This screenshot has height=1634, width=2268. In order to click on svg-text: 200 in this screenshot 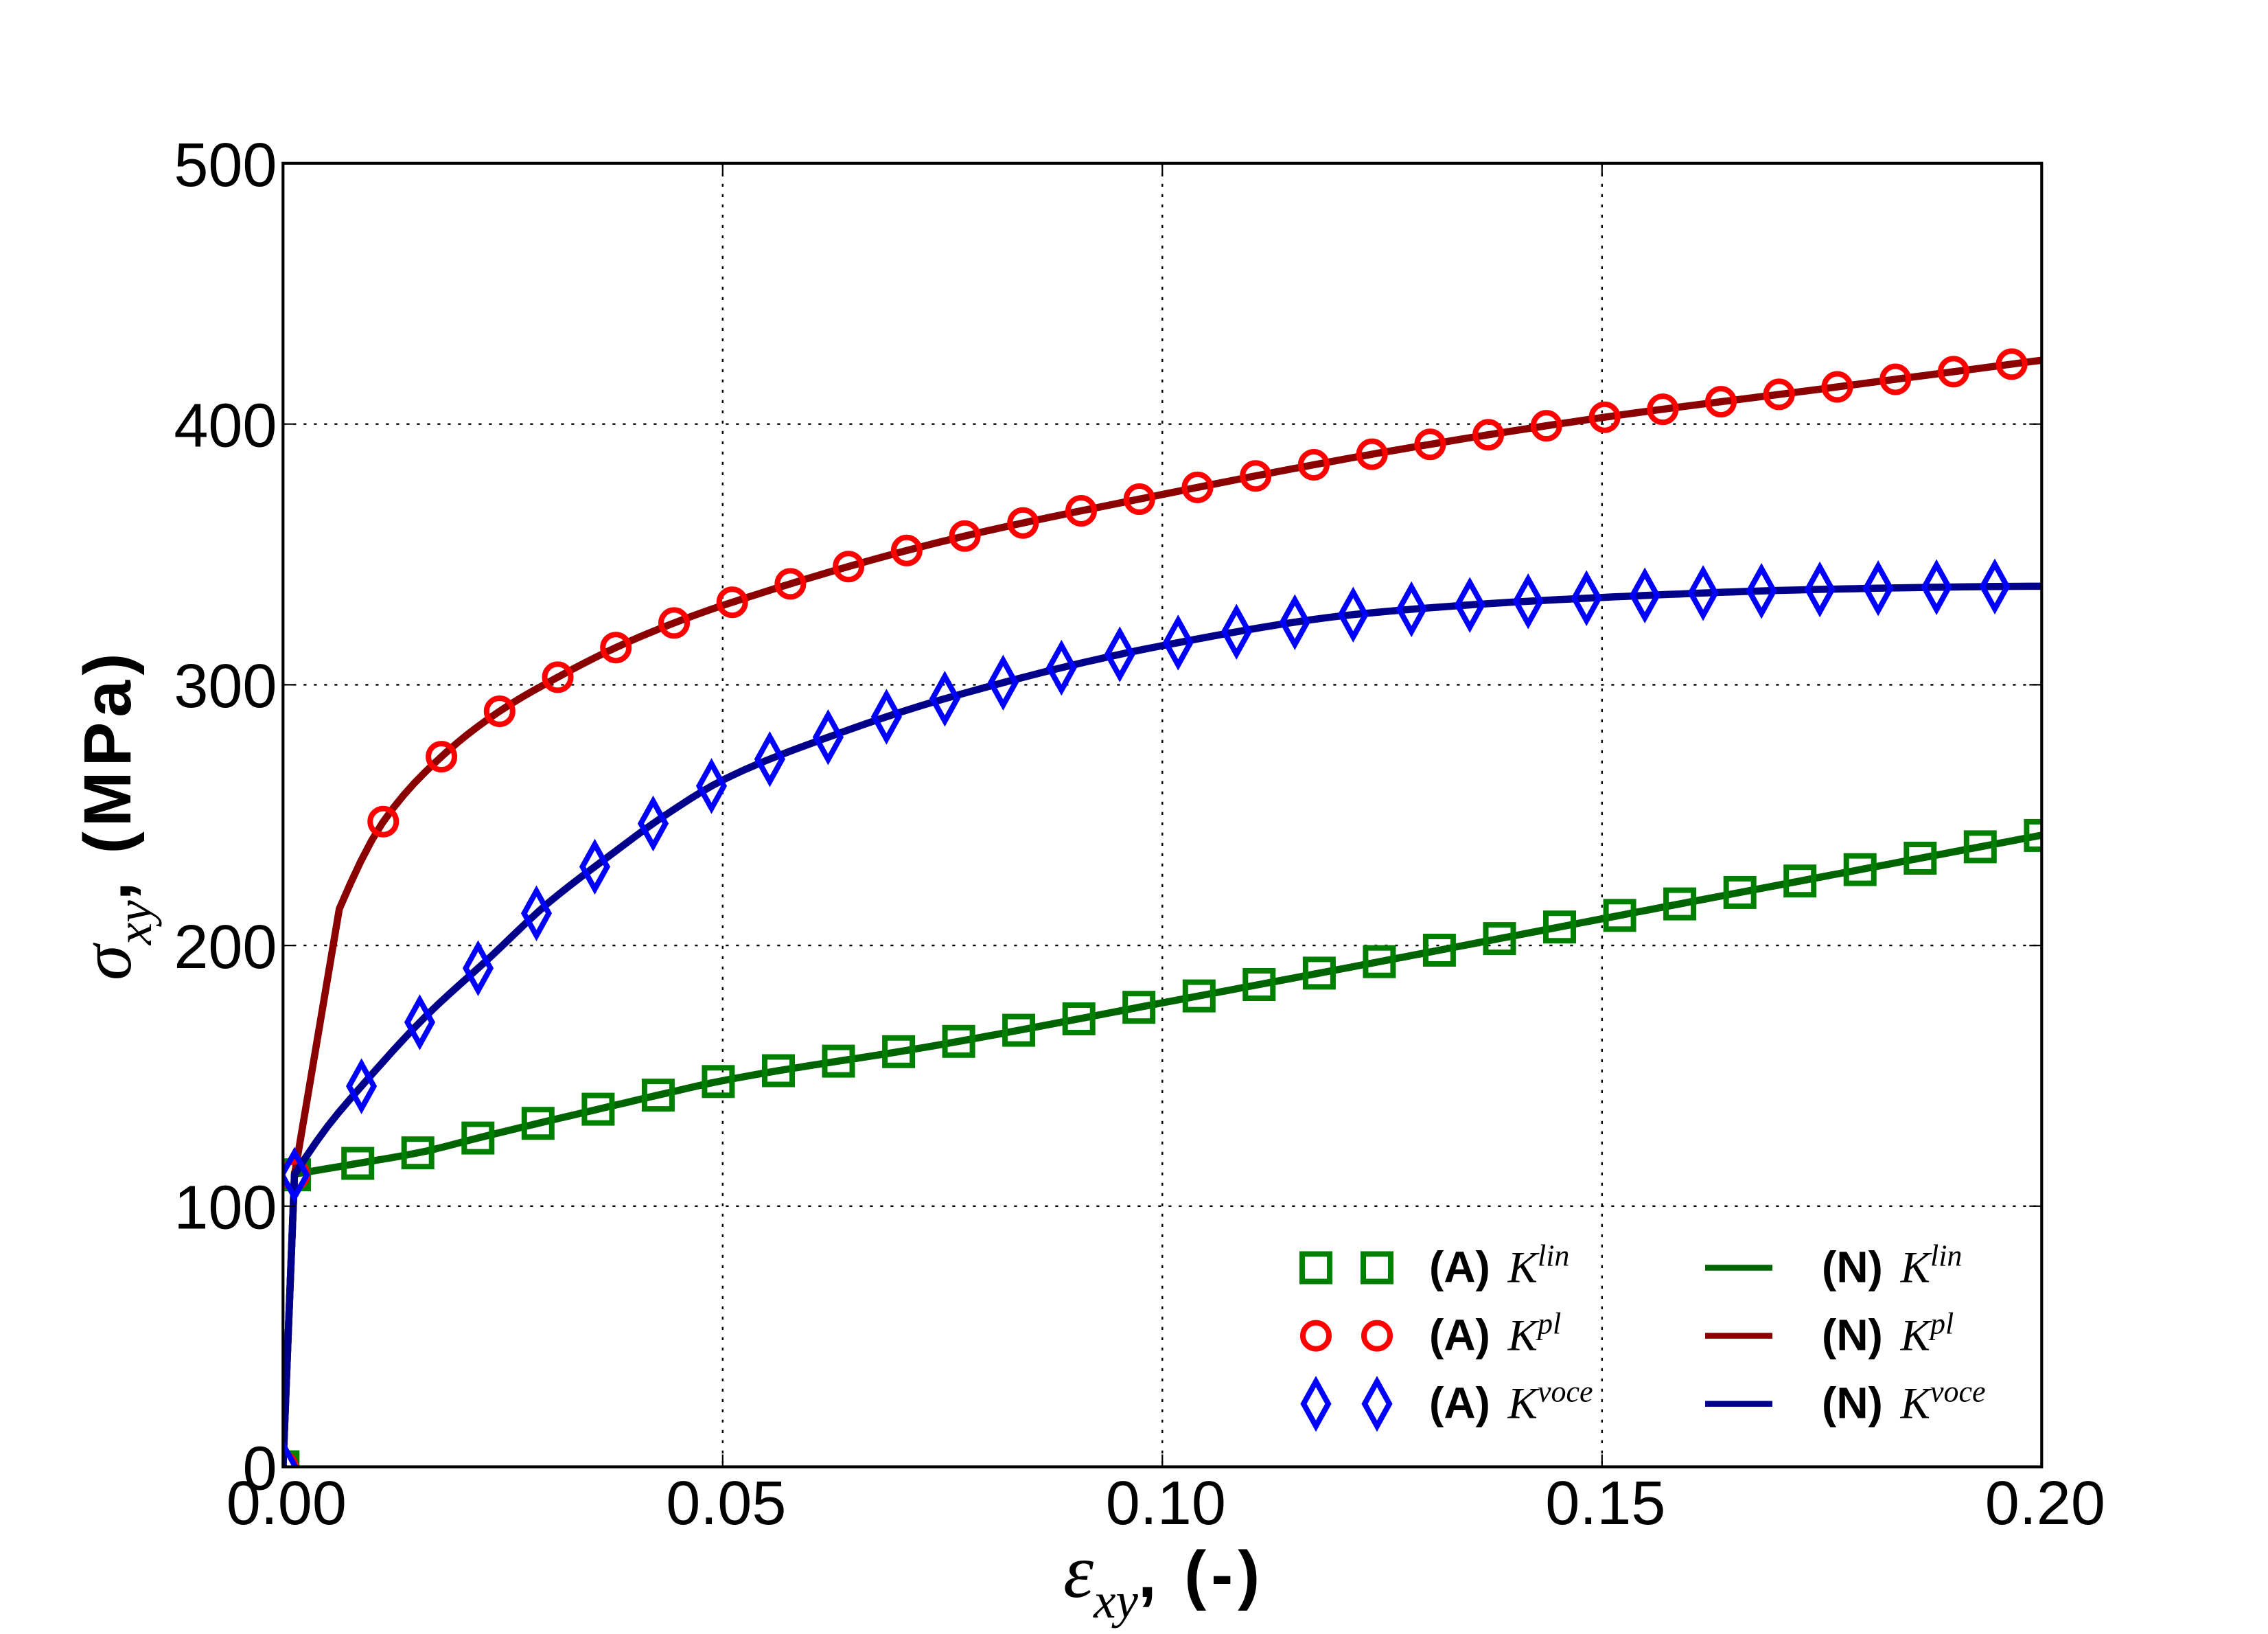, I will do `click(225, 947)`.